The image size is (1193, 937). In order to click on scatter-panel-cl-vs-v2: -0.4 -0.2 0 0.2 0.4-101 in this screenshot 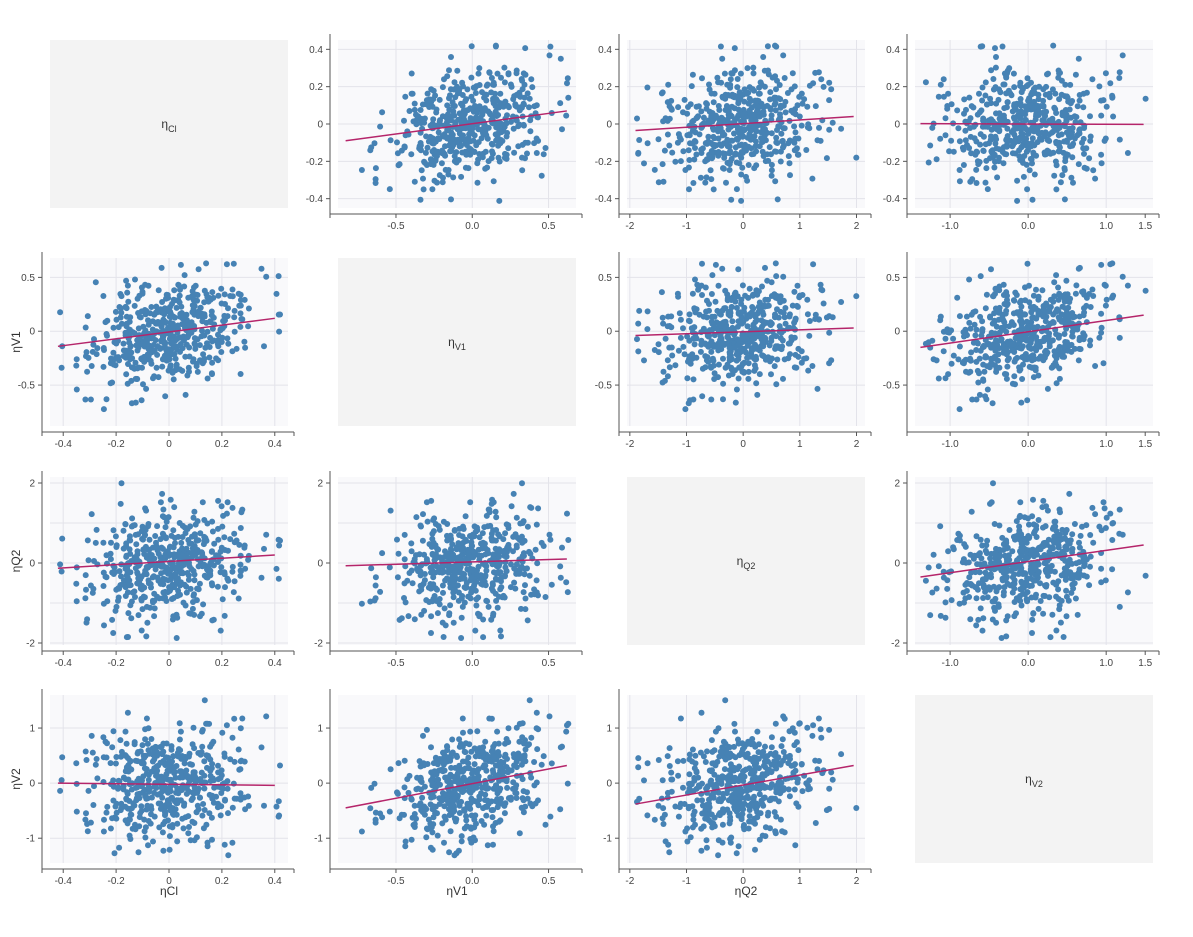, I will do `click(160, 788)`.